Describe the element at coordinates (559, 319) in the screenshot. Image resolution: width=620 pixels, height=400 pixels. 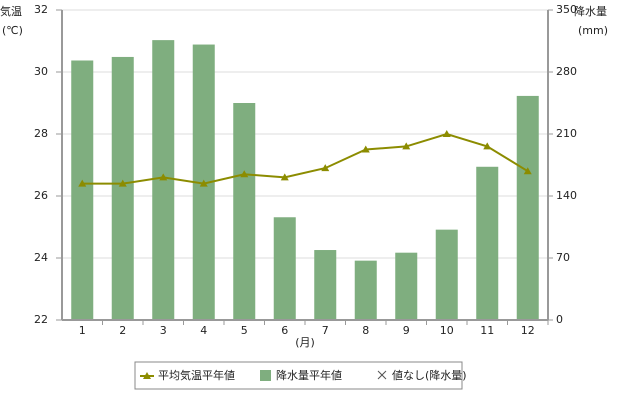
I see `y2-tick-label: 0` at that location.